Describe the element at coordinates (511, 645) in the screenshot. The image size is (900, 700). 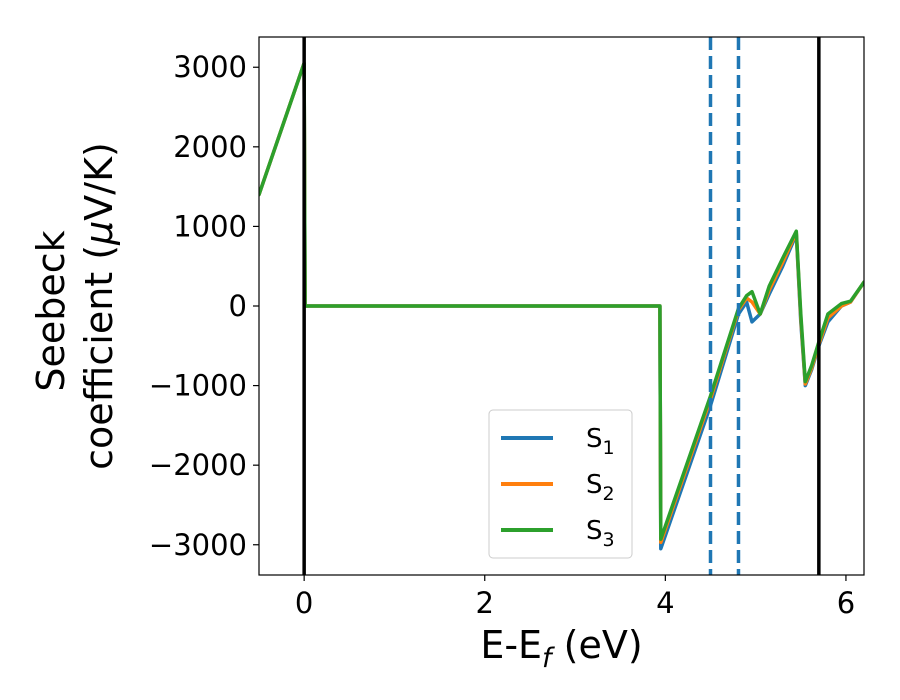
I see `x-axis-label-main: E-E` at that location.